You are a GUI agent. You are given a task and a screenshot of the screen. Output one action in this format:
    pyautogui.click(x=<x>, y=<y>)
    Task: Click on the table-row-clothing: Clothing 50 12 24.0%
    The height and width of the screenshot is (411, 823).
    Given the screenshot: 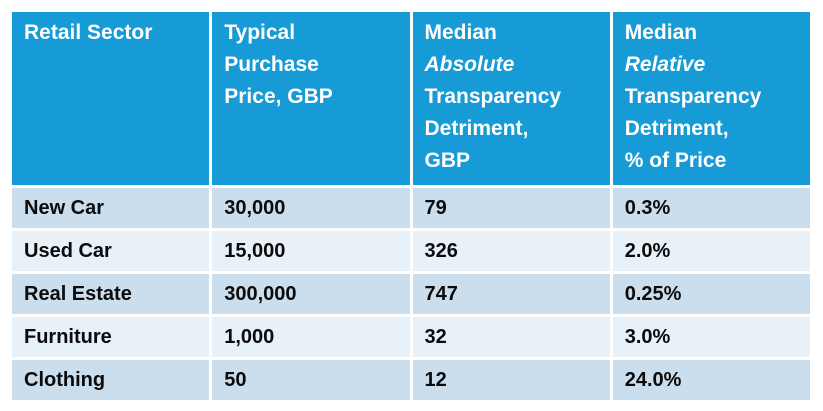 What is the action you would take?
    pyautogui.click(x=411, y=380)
    